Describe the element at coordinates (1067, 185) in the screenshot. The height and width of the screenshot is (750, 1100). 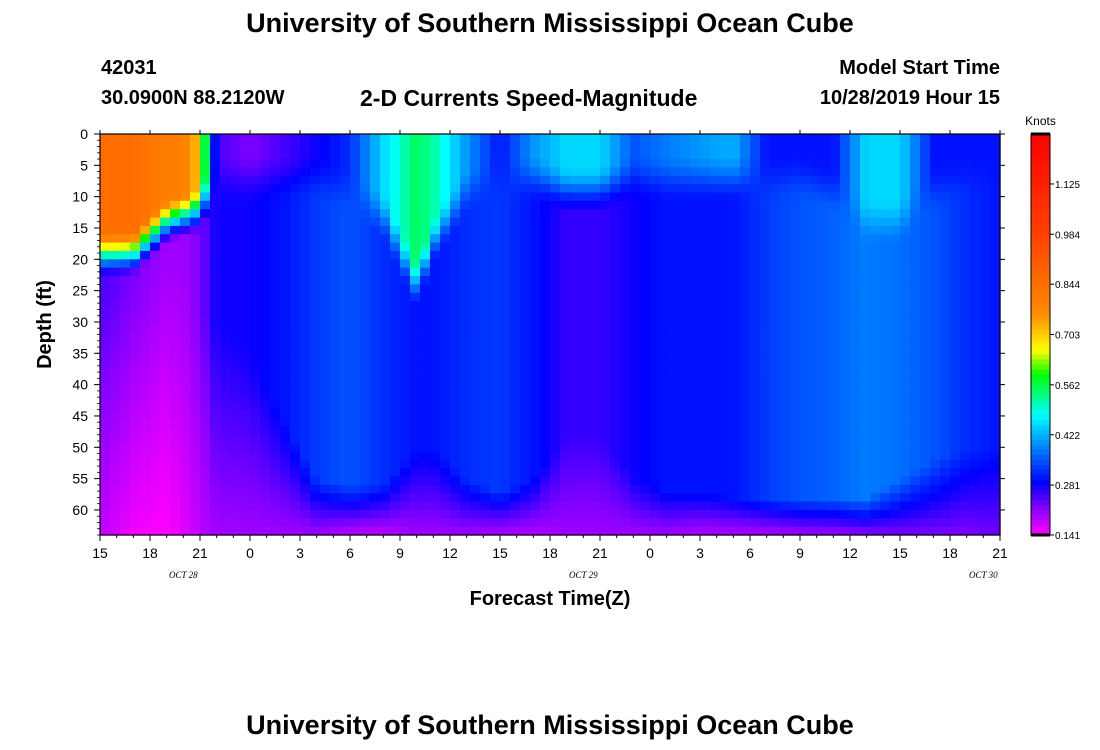
I see `colorbar-tick-label: 1.125` at that location.